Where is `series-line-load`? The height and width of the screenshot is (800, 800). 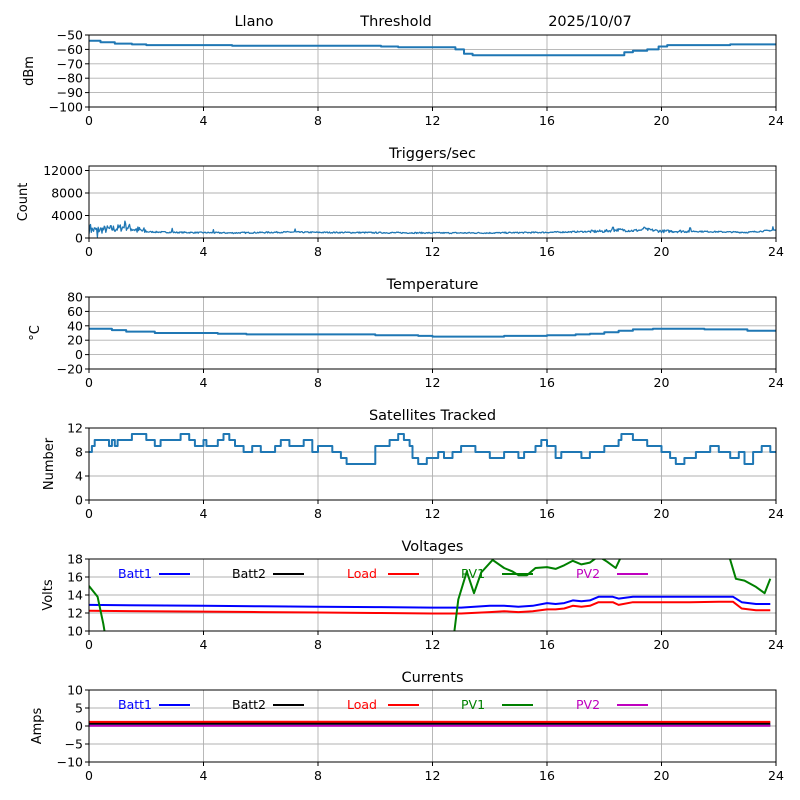 series-line-load is located at coordinates (430, 607).